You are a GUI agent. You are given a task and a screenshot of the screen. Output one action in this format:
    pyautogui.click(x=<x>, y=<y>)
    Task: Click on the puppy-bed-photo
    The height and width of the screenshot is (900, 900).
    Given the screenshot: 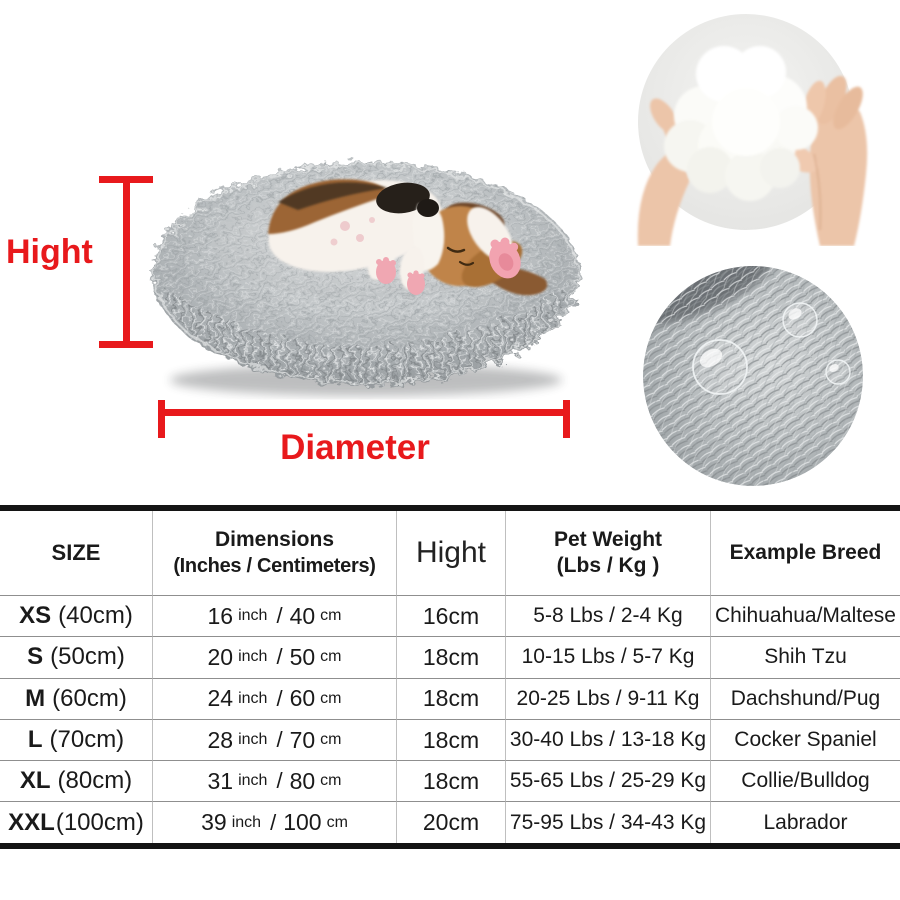 What is the action you would take?
    pyautogui.click(x=366, y=279)
    